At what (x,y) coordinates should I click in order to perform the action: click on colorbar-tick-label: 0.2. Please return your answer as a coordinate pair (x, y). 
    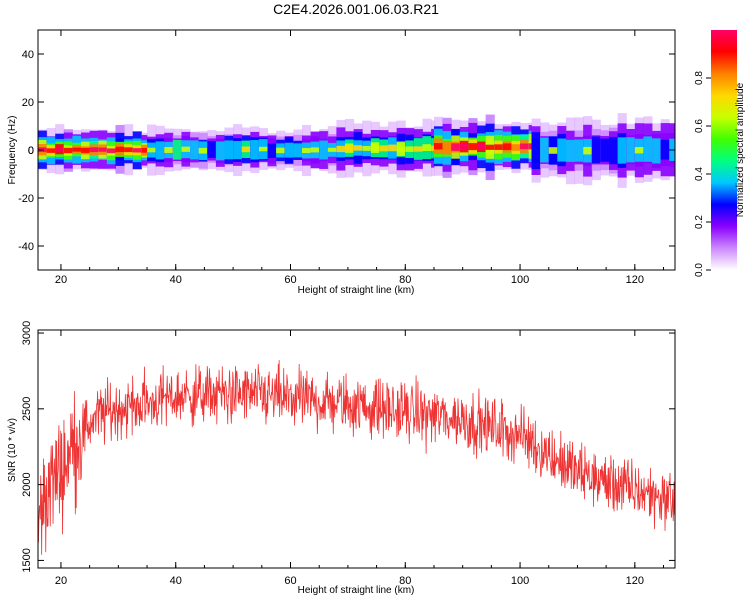
    Looking at the image, I should click on (699, 222).